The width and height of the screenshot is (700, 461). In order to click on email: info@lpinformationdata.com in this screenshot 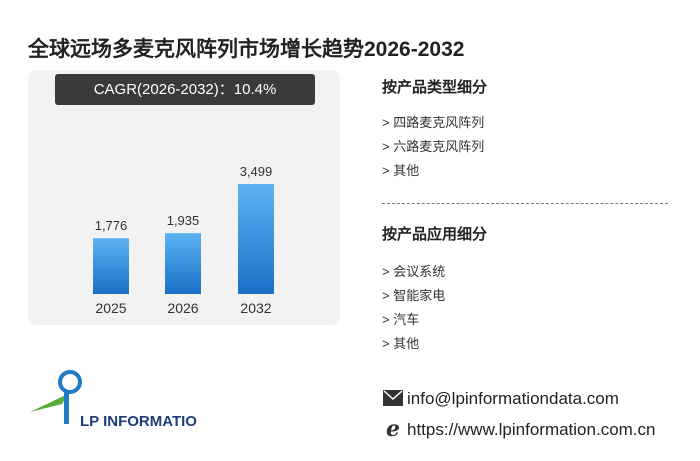, I will do `click(513, 398)`.